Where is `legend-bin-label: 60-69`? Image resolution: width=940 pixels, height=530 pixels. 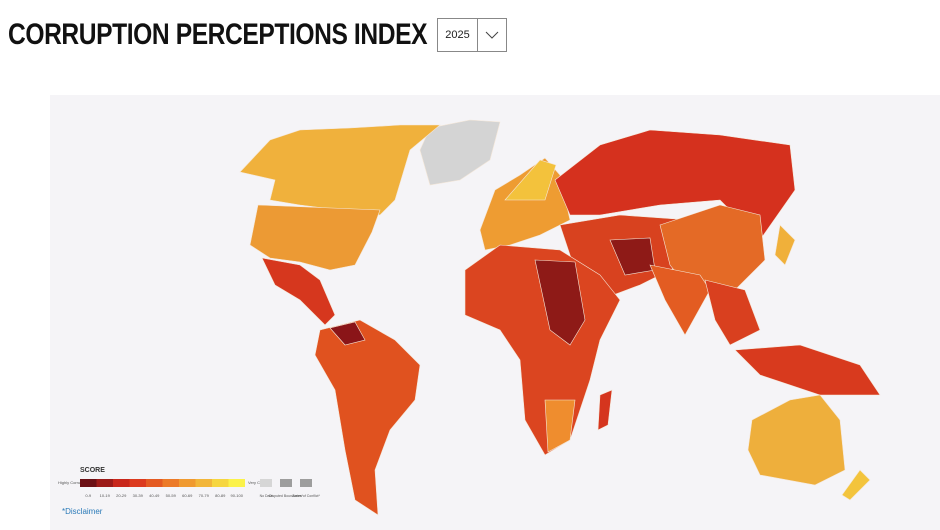
legend-bin-label: 60-69 is located at coordinates (187, 495).